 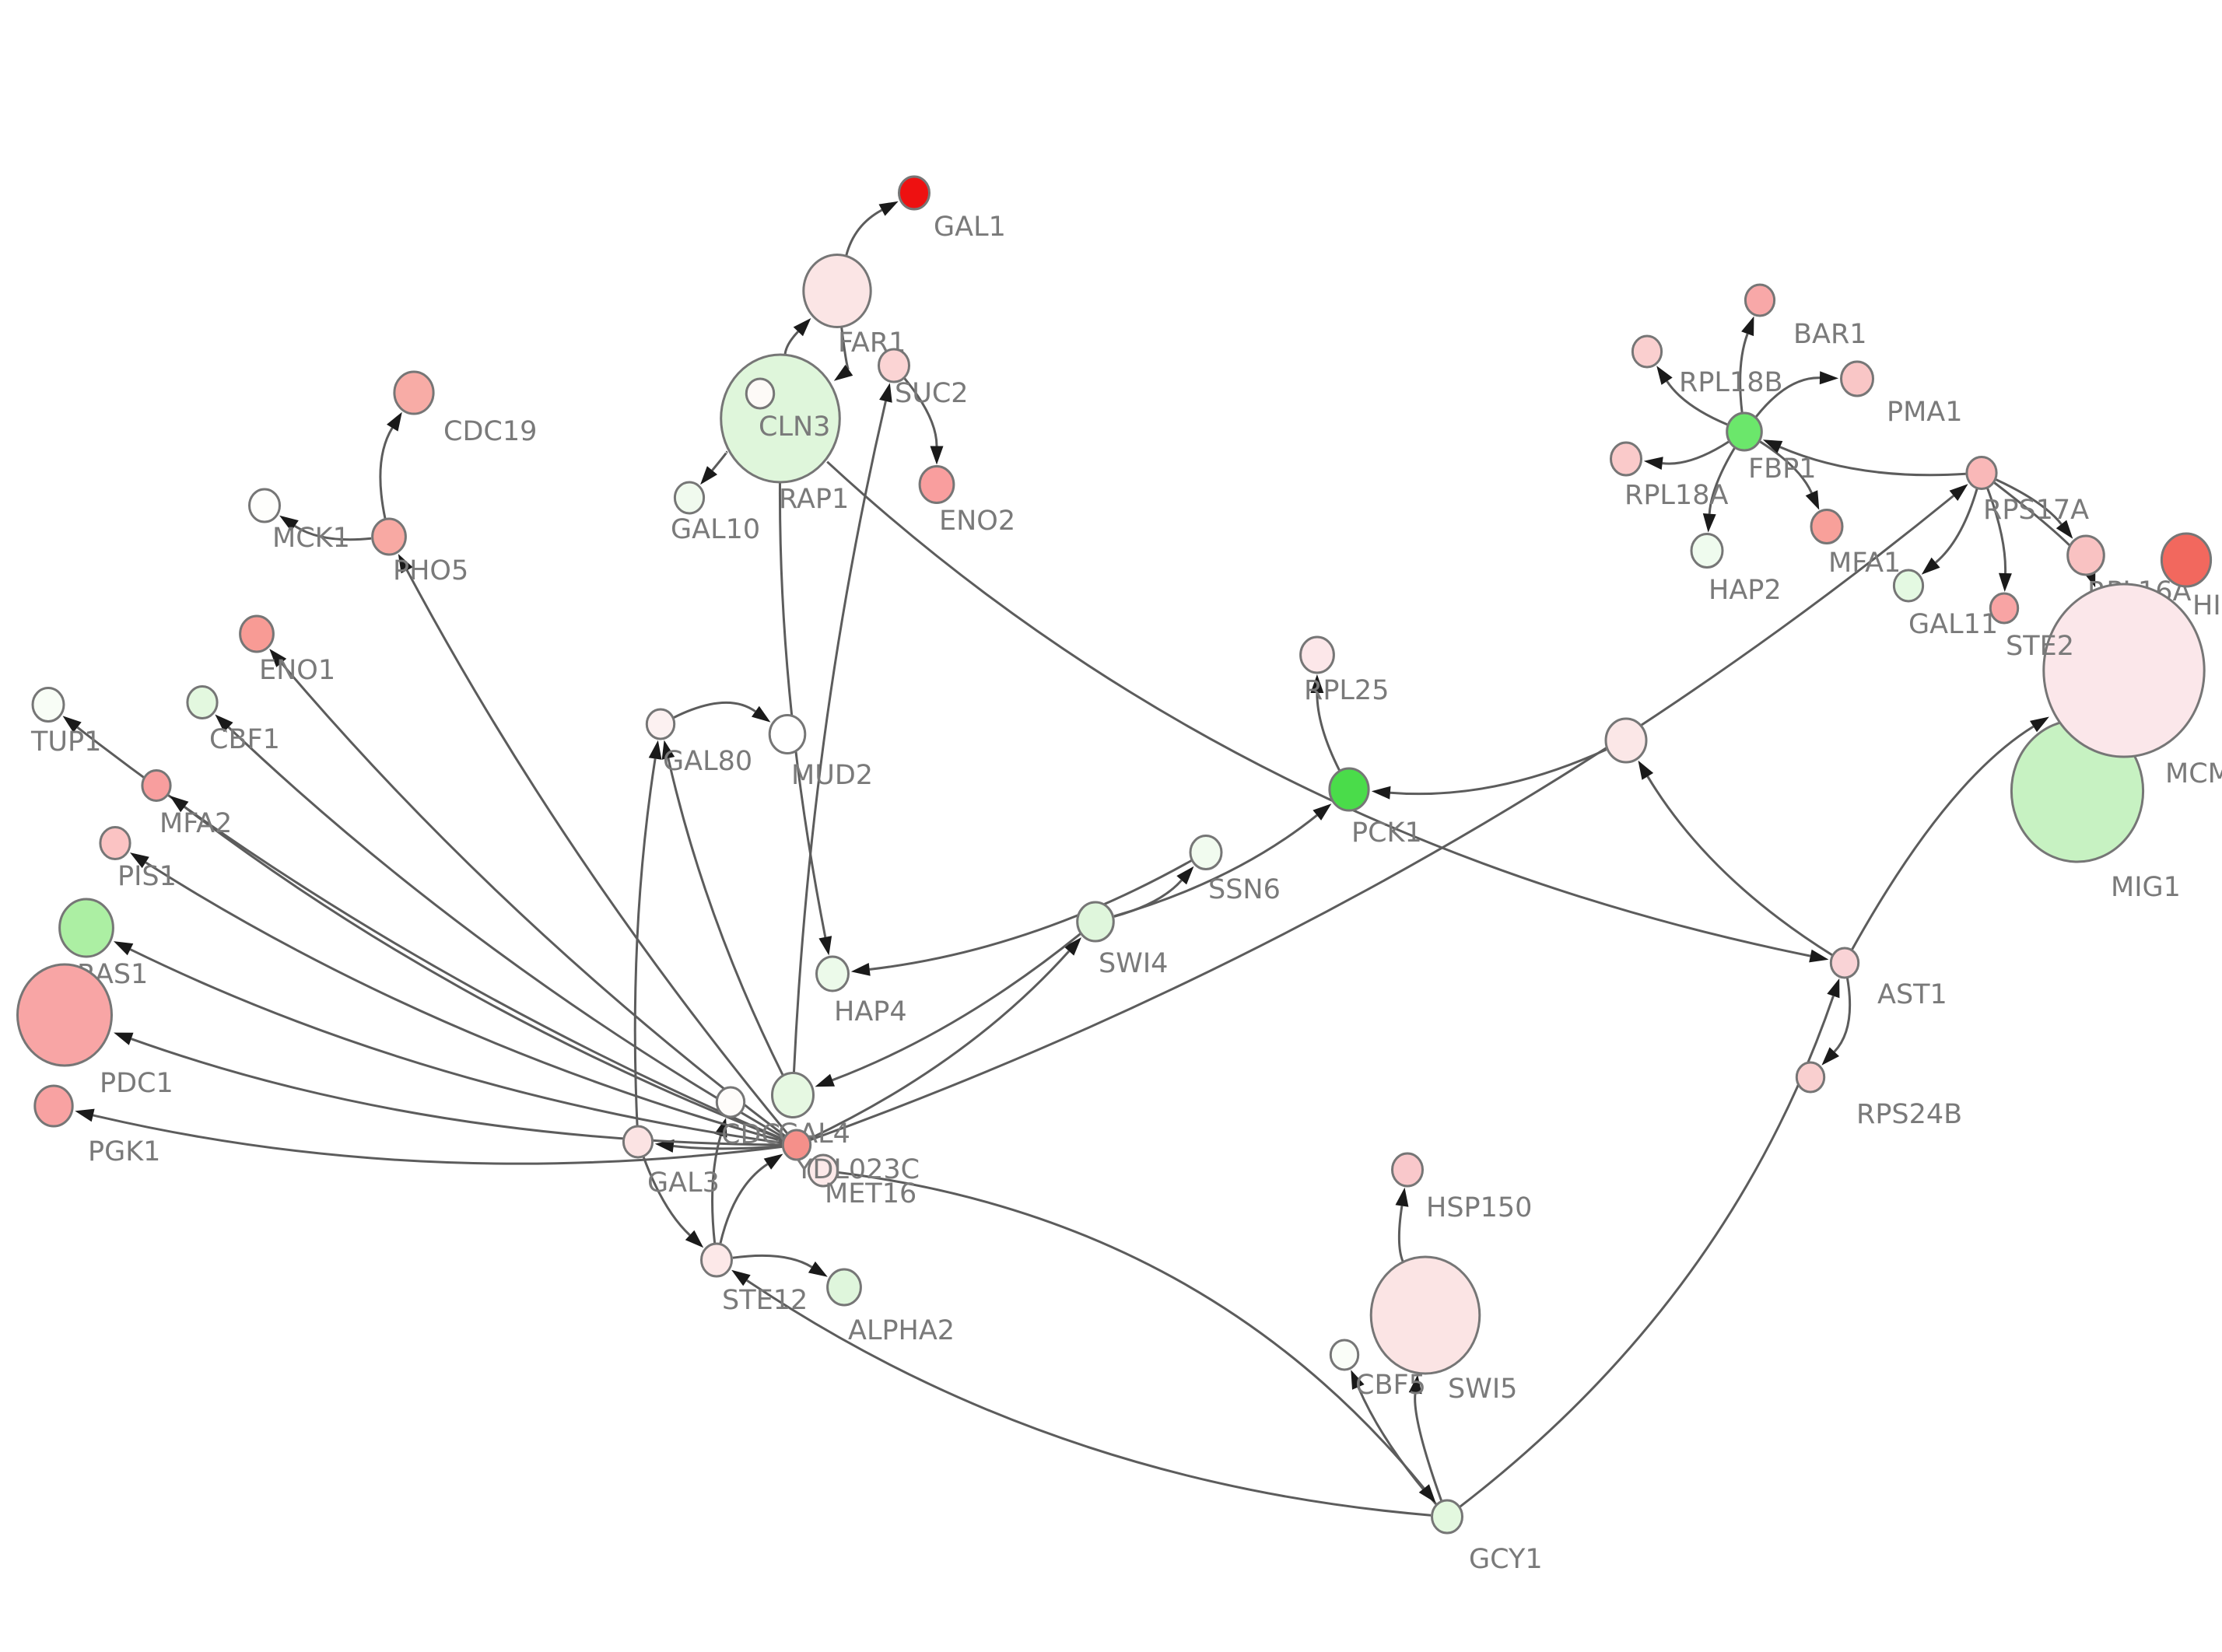 What do you see at coordinates (1844, 963) in the screenshot?
I see `node-AST1` at bounding box center [1844, 963].